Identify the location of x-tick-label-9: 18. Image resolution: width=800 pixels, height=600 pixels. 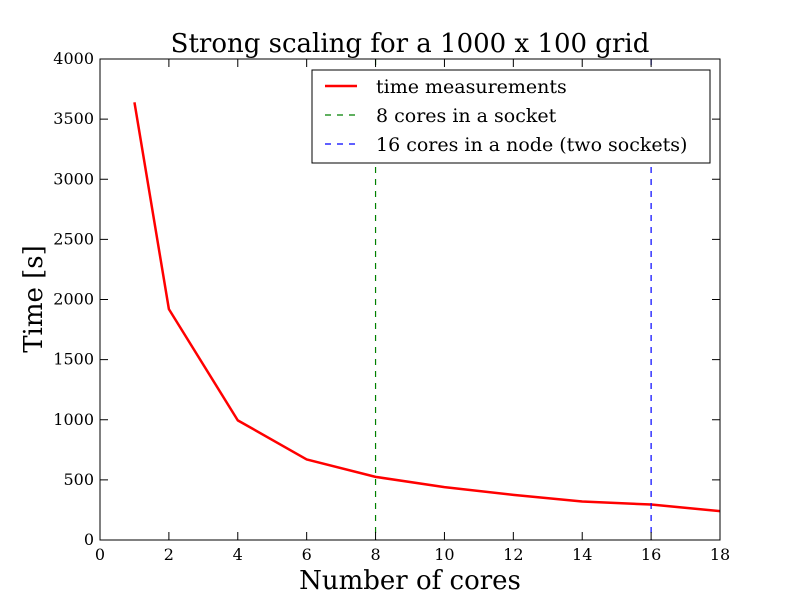
(720, 554).